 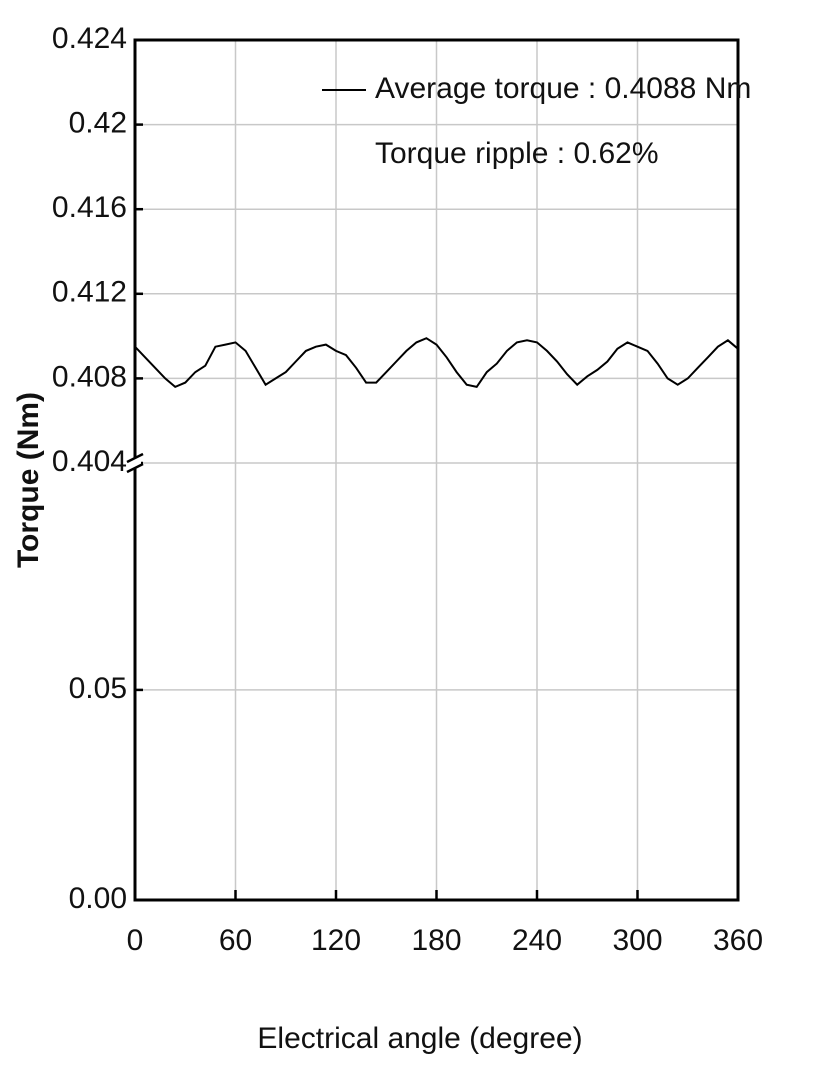 What do you see at coordinates (28, 480) in the screenshot?
I see `y-axis-label: Torque (Nm)` at bounding box center [28, 480].